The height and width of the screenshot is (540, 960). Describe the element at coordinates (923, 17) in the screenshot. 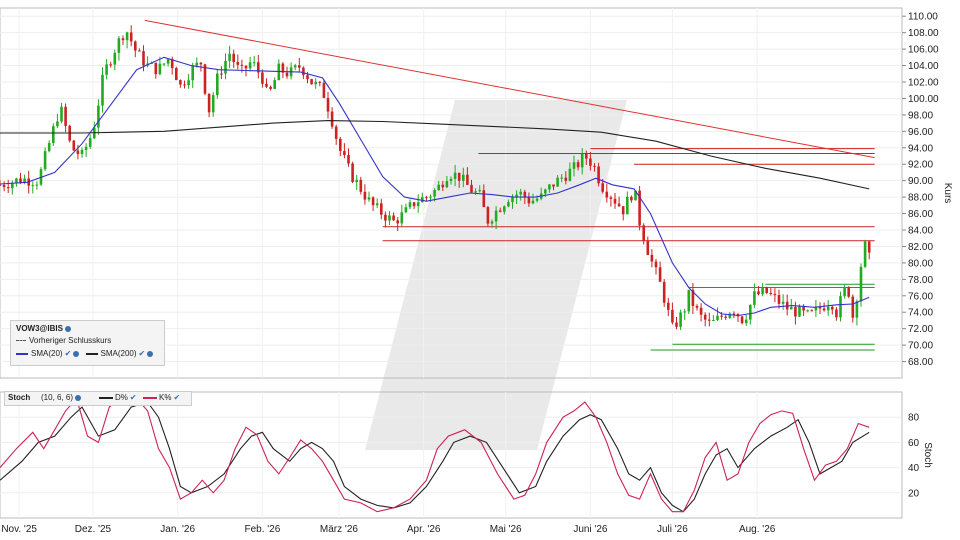

I see `y-tick-label: 110.00` at that location.